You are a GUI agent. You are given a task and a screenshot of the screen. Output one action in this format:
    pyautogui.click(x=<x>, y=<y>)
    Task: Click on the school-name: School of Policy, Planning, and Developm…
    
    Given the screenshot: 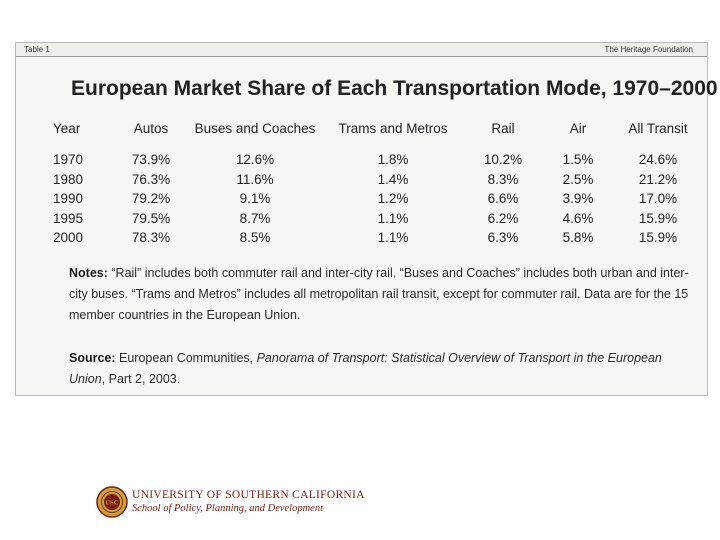 What is the action you would take?
    pyautogui.click(x=227, y=508)
    